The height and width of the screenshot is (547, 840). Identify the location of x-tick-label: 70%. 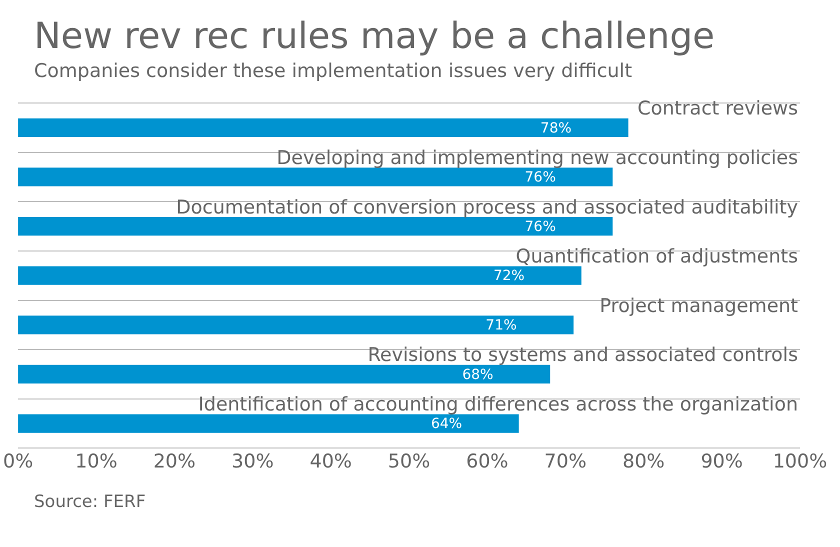
(565, 461).